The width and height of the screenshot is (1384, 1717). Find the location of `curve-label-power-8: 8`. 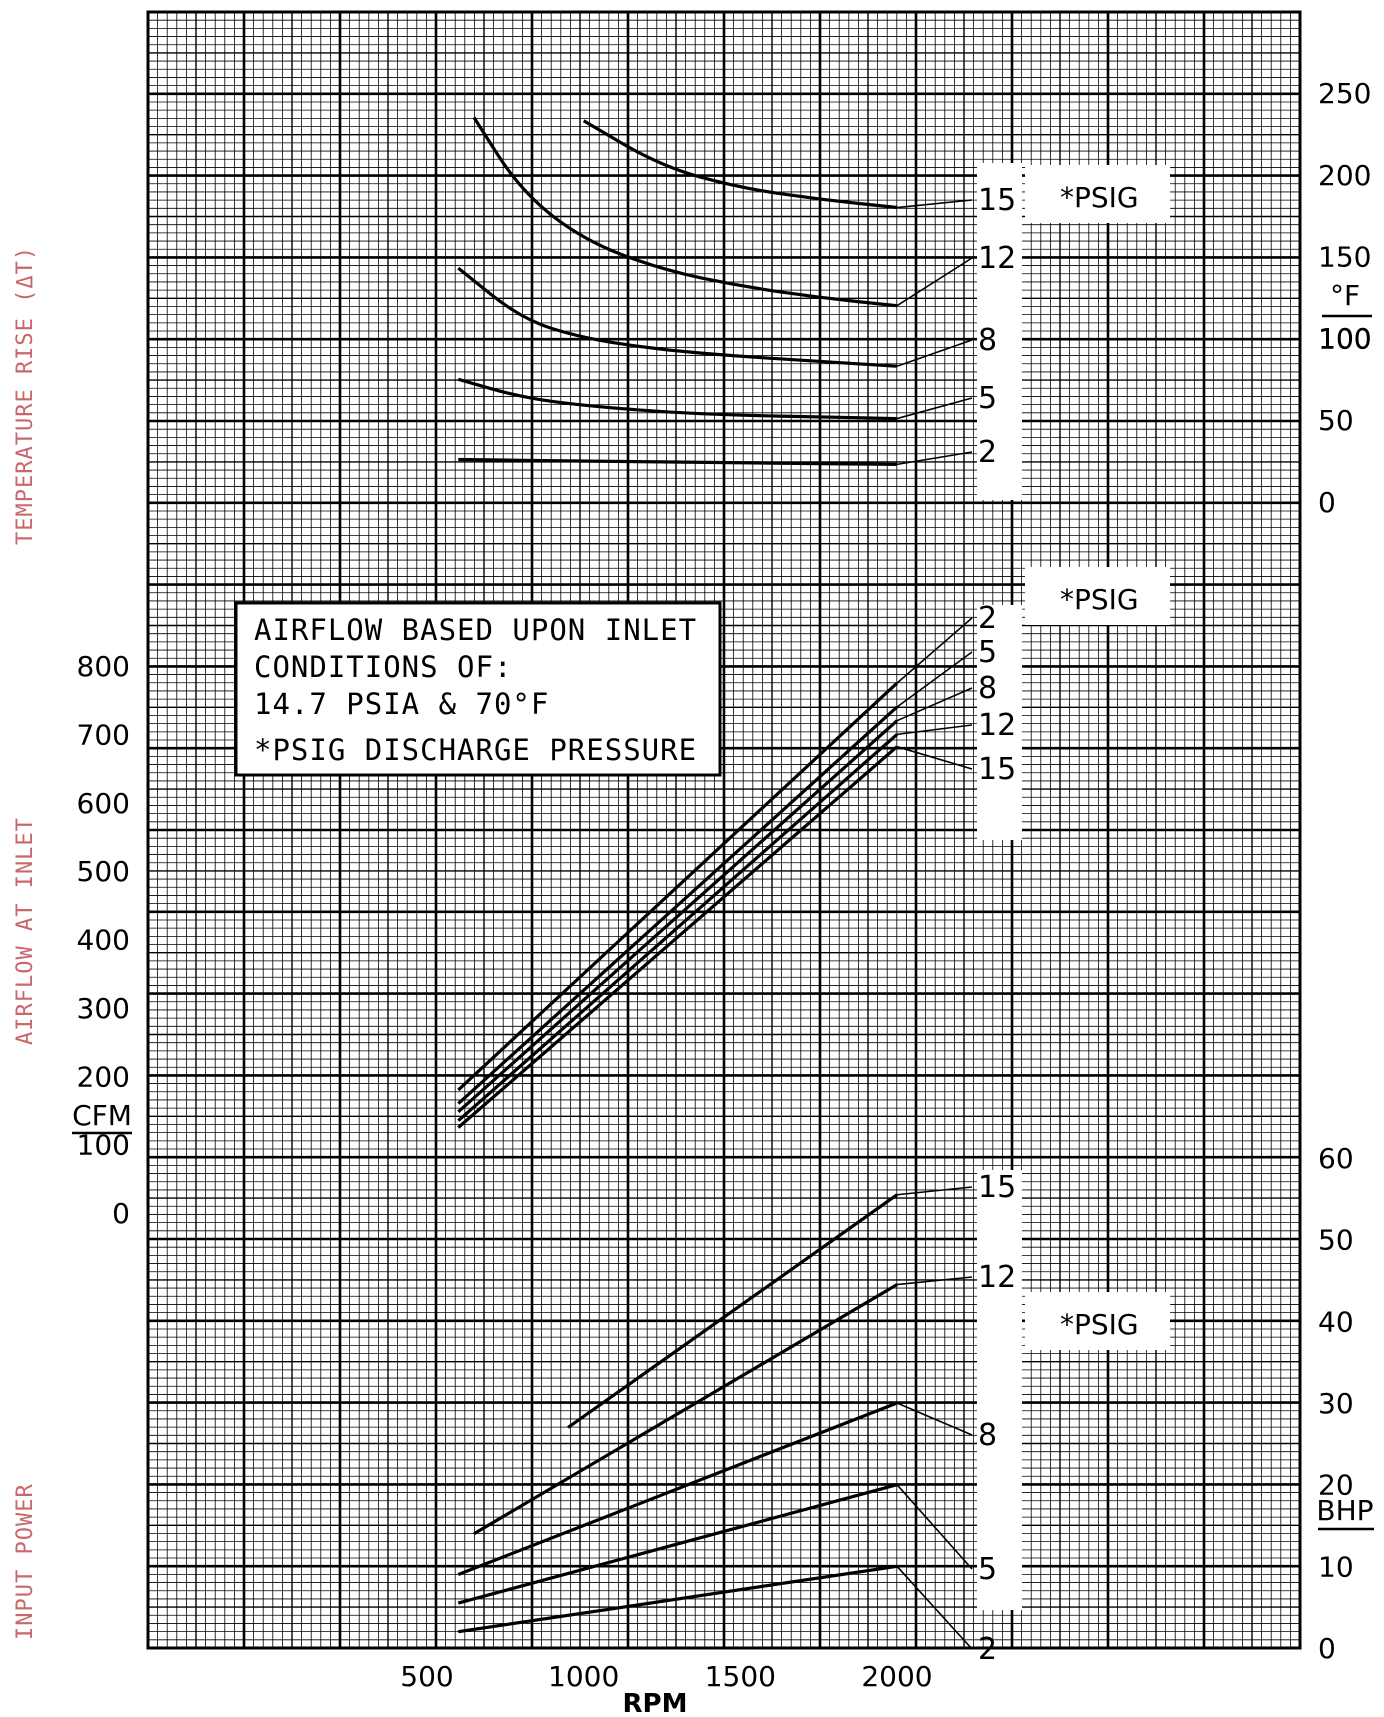

curve-label-power-8: 8 is located at coordinates (987, 1435).